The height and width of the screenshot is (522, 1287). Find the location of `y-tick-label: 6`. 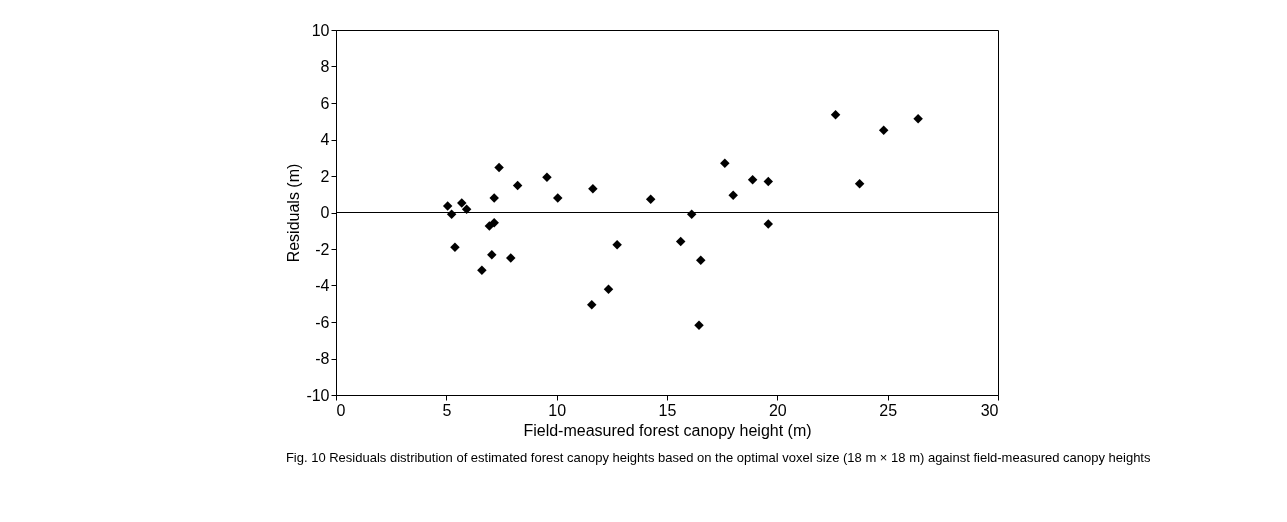

y-tick-label: 6 is located at coordinates (325, 103).